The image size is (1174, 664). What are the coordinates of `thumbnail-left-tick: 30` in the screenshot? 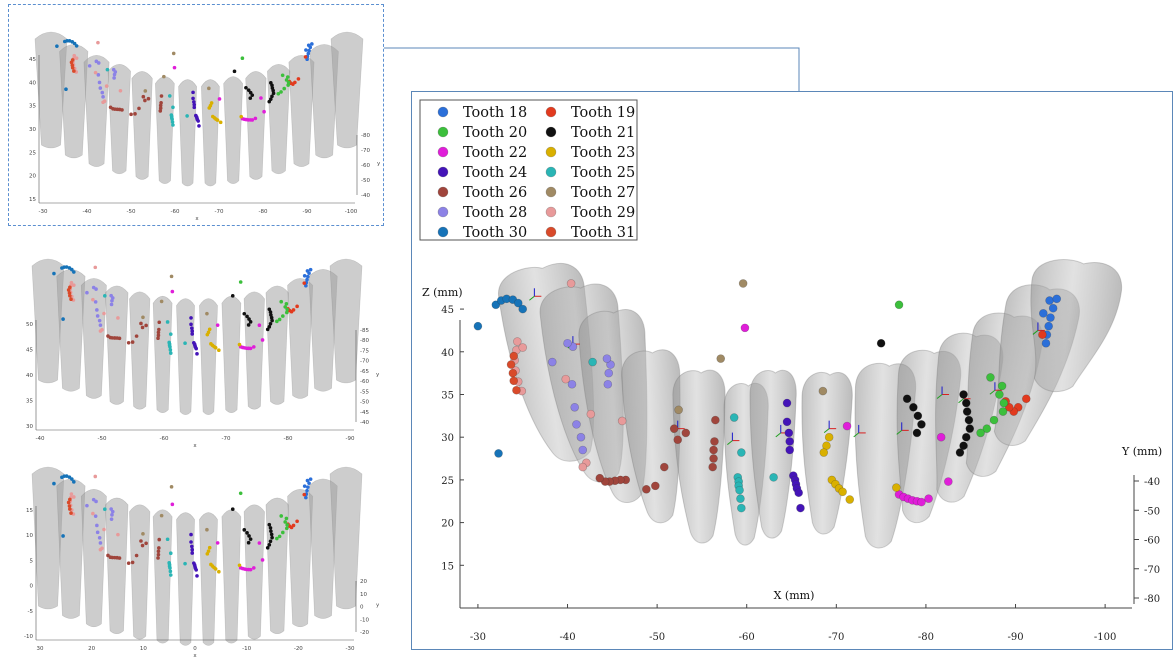 It's located at (32, 130).